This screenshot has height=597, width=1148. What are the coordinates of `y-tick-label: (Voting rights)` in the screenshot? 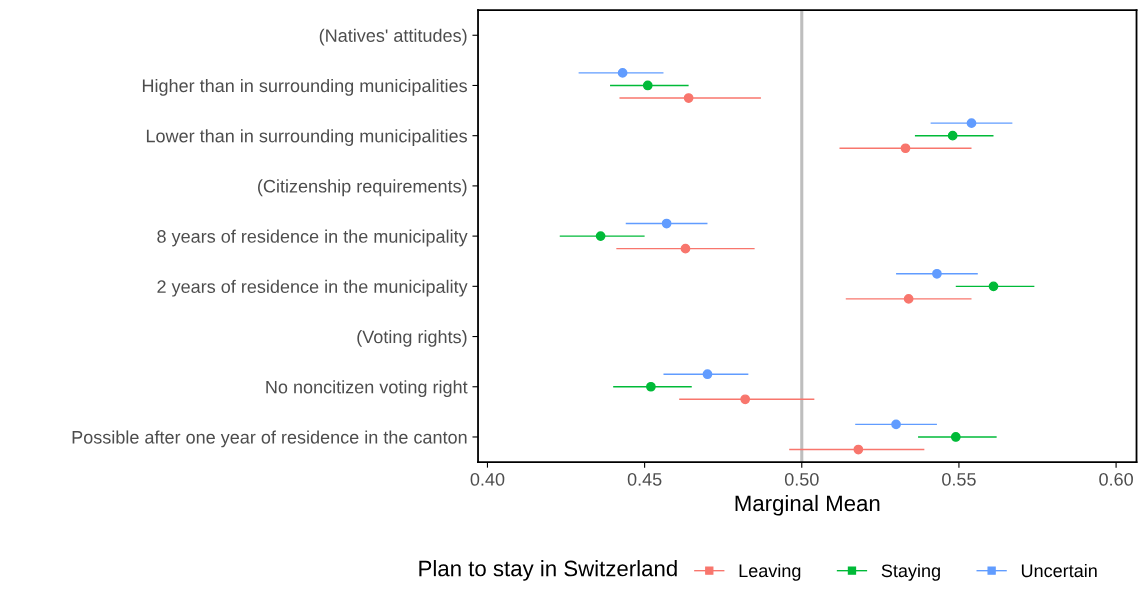 It's located at (412, 338).